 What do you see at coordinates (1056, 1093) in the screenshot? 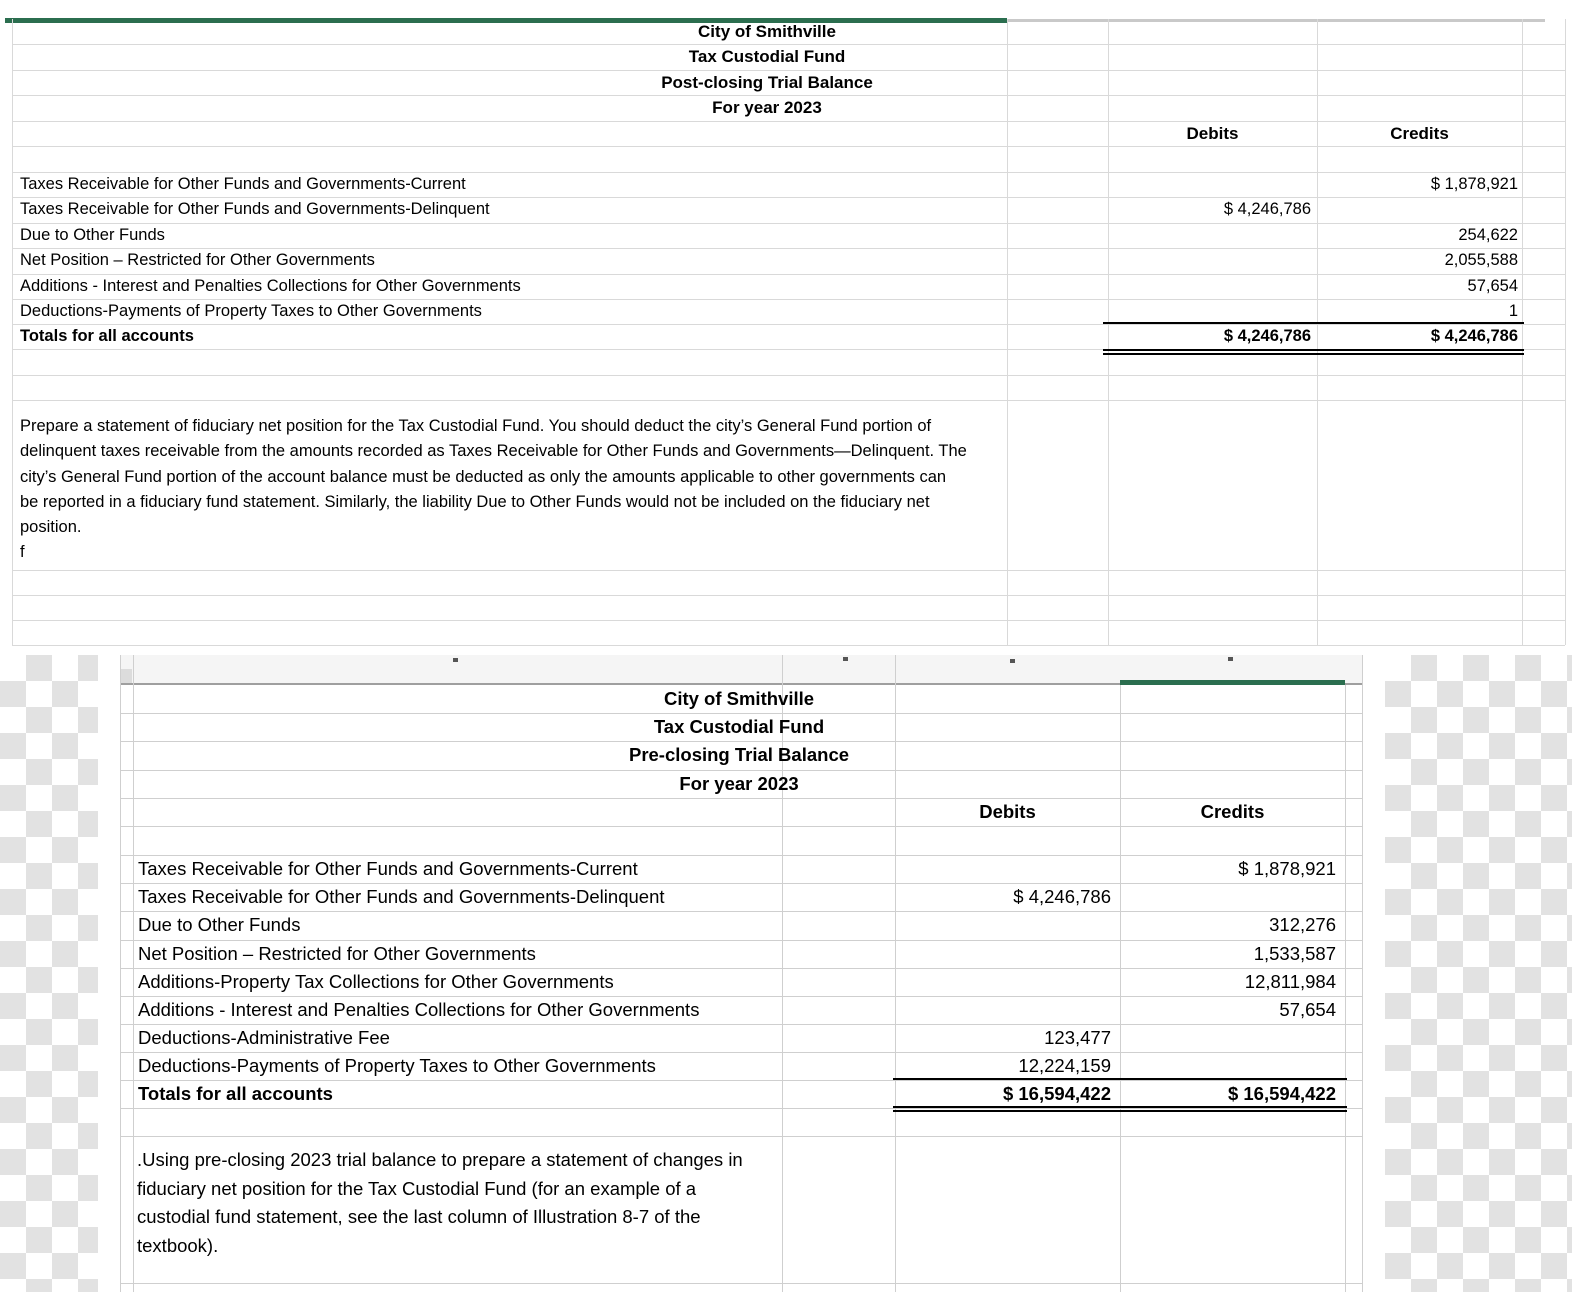
I see `totals-debit-cell: $ 16,594,422` at bounding box center [1056, 1093].